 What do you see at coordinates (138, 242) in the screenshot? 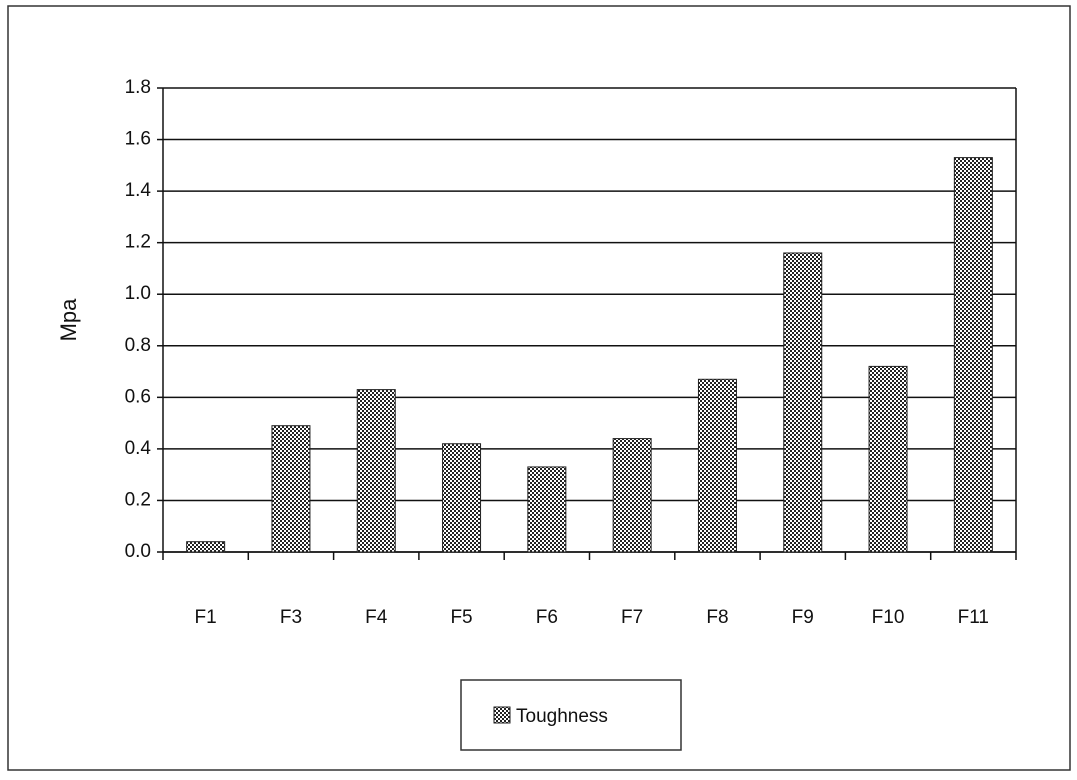
I see `y-tick-label: 1.2` at bounding box center [138, 242].